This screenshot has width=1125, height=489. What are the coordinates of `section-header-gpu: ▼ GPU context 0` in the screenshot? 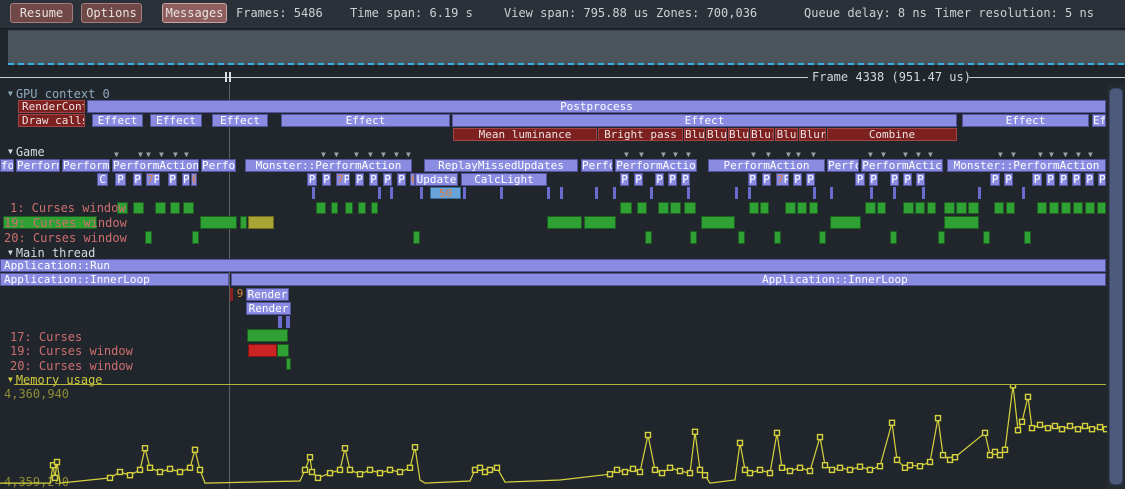 It's located at (59, 94).